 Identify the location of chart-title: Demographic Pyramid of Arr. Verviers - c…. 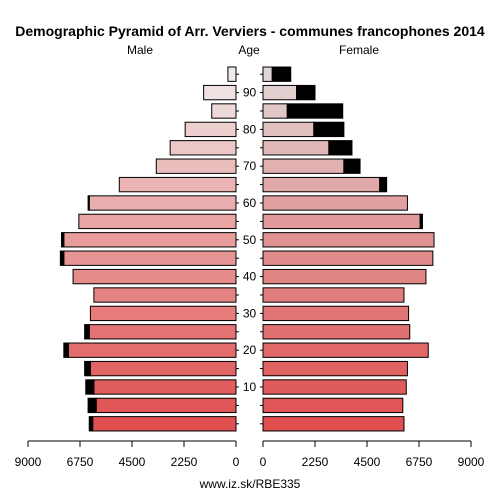
(250, 31).